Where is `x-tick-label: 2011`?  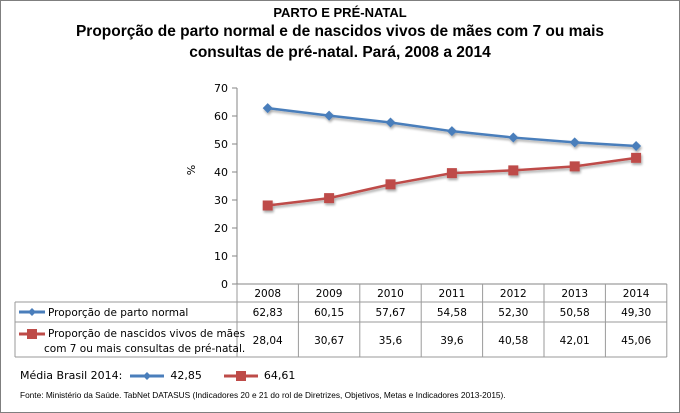 x-tick-label: 2011 is located at coordinates (452, 294).